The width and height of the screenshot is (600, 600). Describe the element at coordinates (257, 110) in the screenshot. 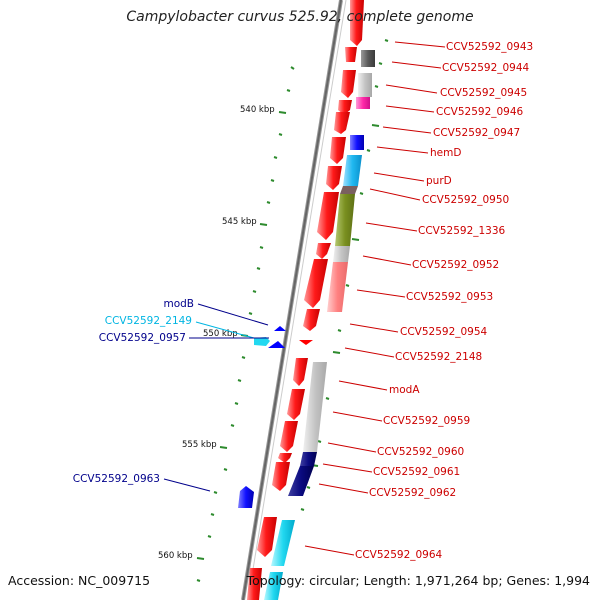

I see `scale-label-540: 540 kbp` at that location.